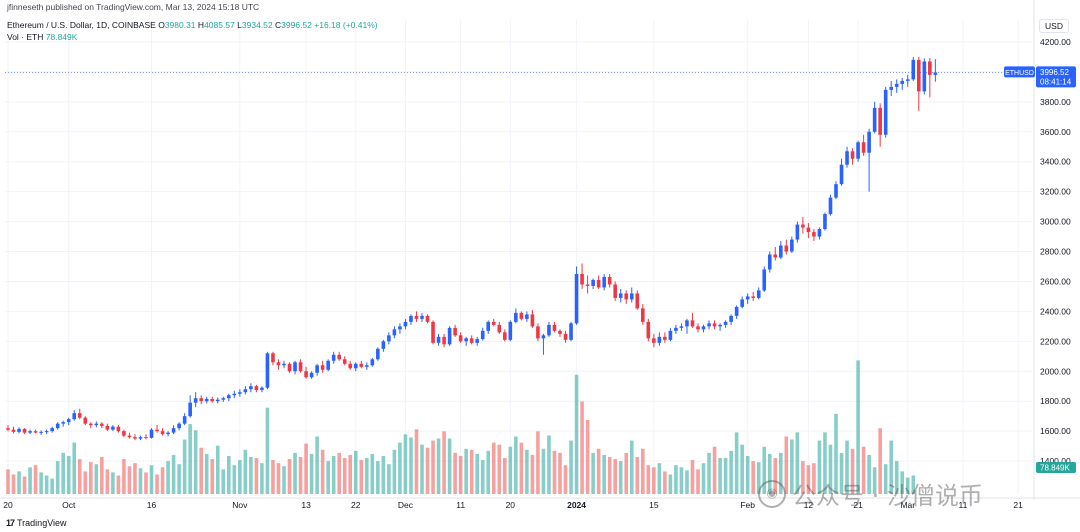 The height and width of the screenshot is (532, 1080). Describe the element at coordinates (180, 25) in the screenshot. I see `open-value: 3980.31` at that location.